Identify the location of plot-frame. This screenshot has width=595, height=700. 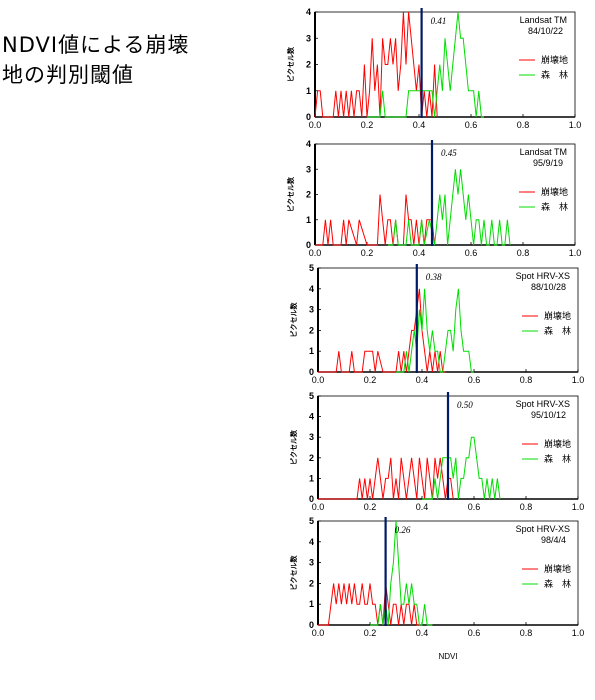
(448, 573).